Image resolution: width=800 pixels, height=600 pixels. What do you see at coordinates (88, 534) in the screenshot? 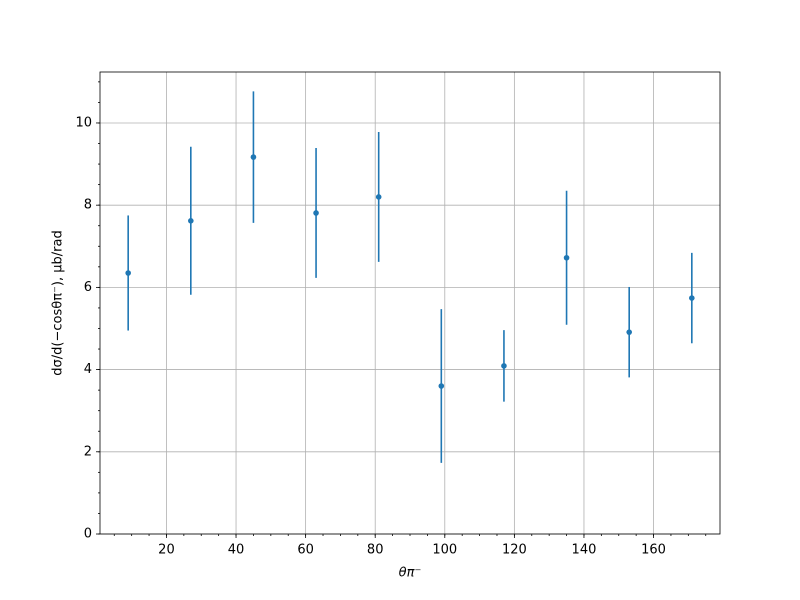
I see `y-tick-label: 0` at bounding box center [88, 534].